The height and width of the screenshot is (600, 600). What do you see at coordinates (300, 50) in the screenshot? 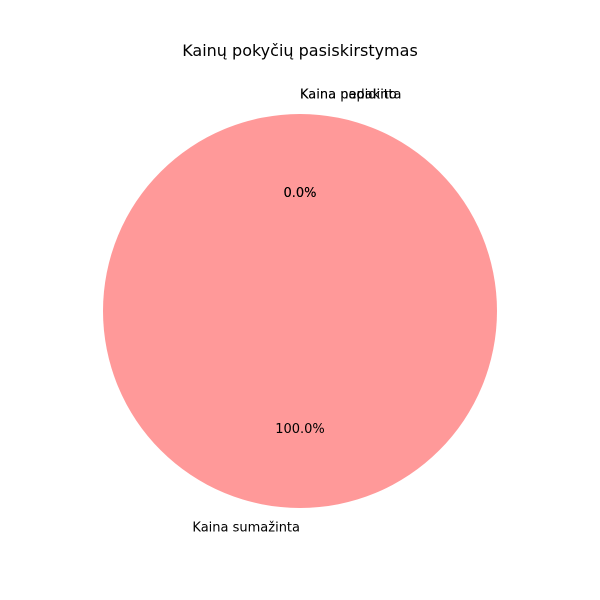
I see `chart-title: Kainų pokyčių pasiskirstymas` at bounding box center [300, 50].